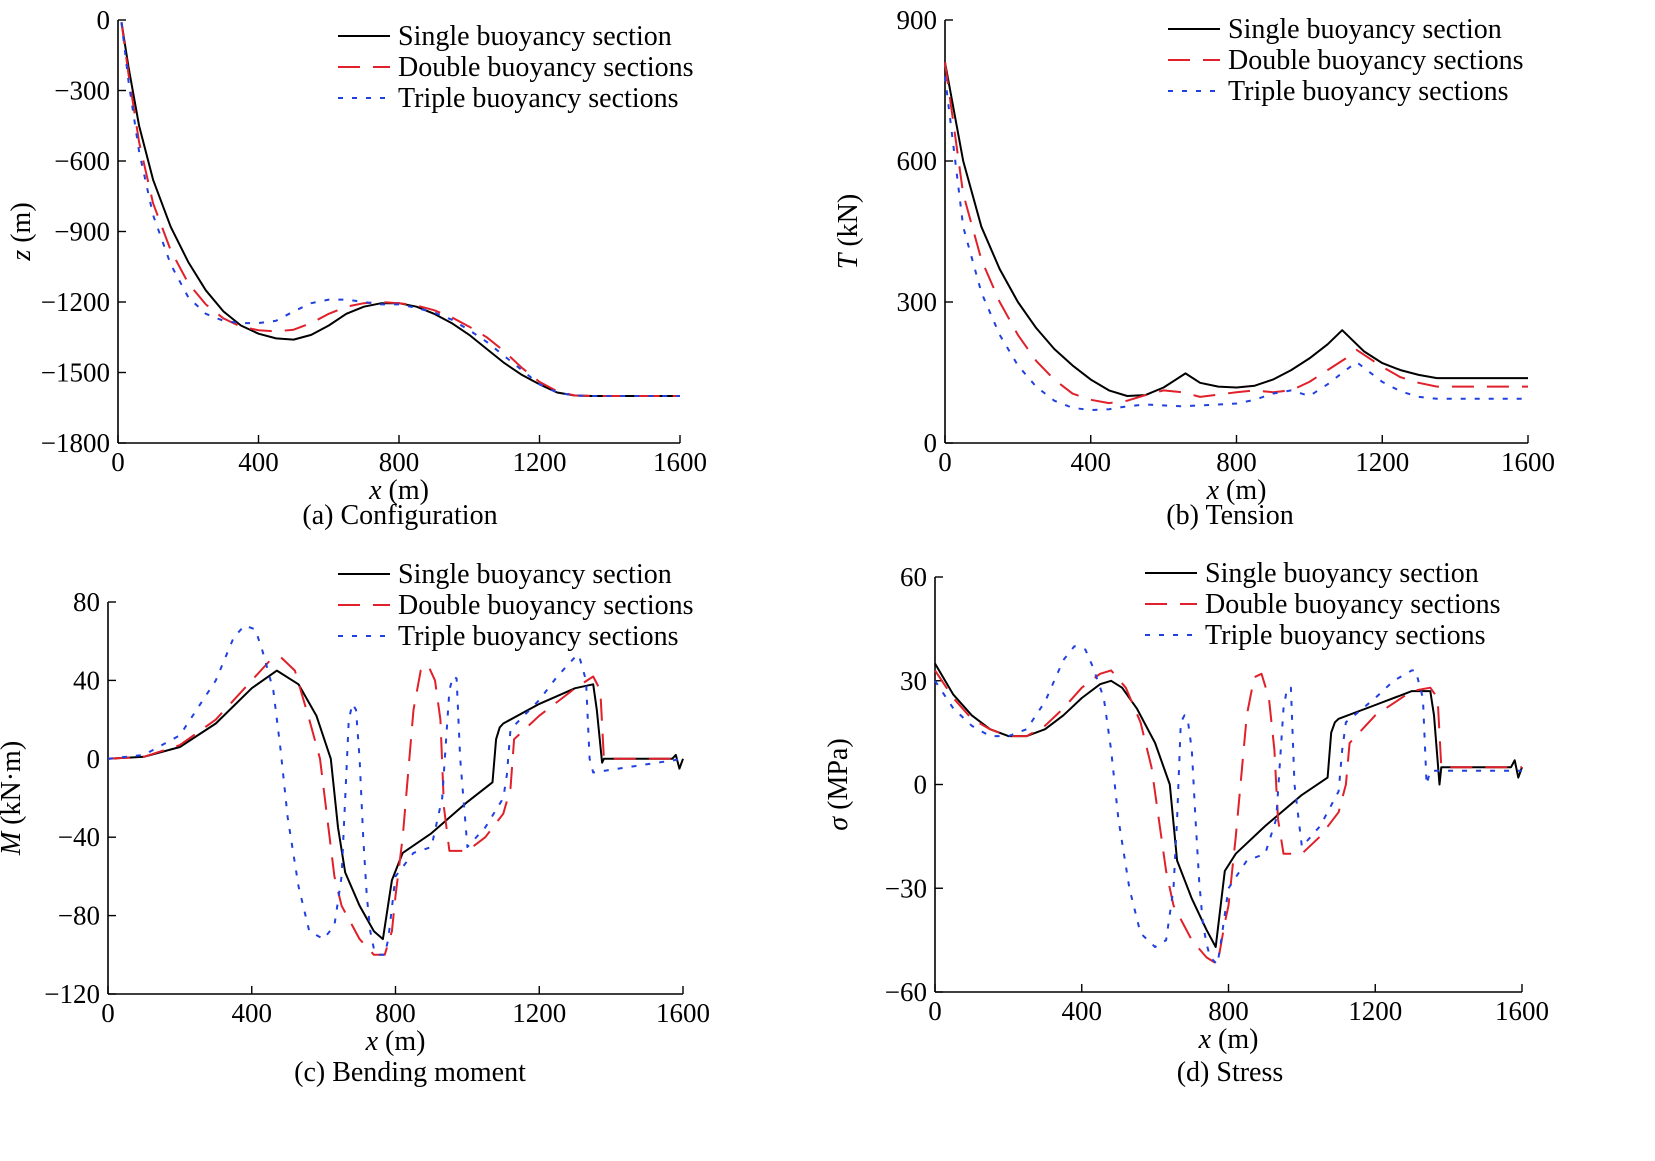  What do you see at coordinates (13, 786) in the screenshot?
I see `y-axis-label-unit: (kN·m)` at bounding box center [13, 786].